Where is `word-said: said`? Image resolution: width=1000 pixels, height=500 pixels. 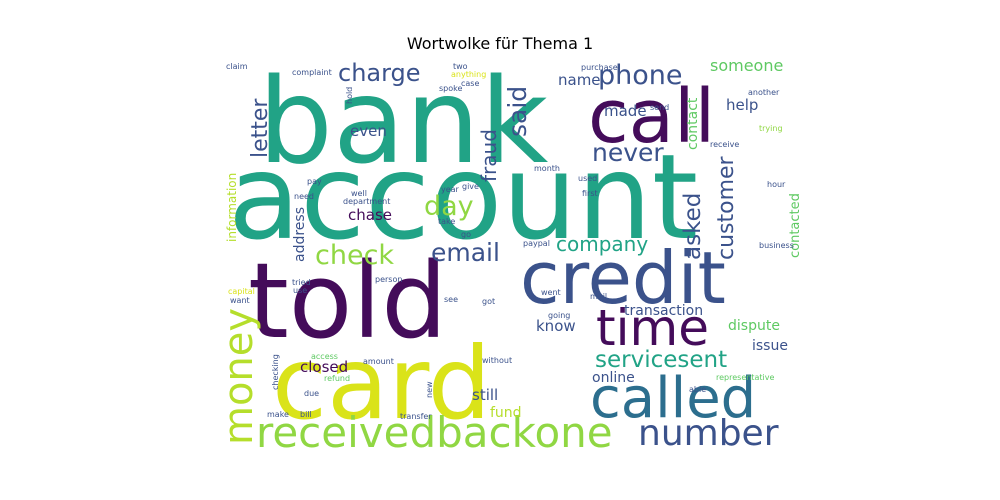
word-said: said is located at coordinates (517, 111).